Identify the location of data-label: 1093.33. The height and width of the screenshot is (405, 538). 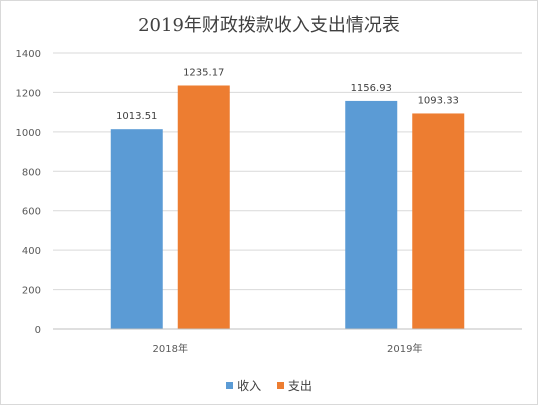
(438, 100).